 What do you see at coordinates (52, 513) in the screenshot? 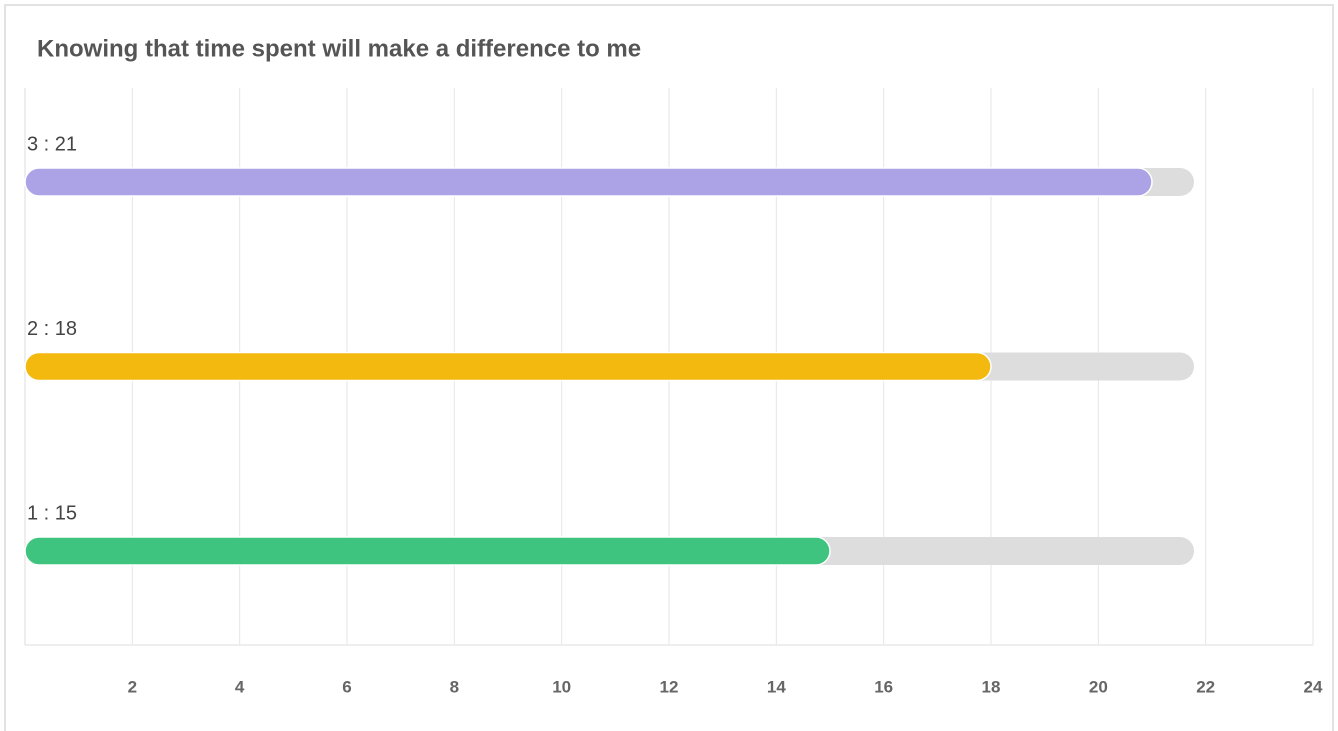
I see `bar-label: 1 : 15` at bounding box center [52, 513].